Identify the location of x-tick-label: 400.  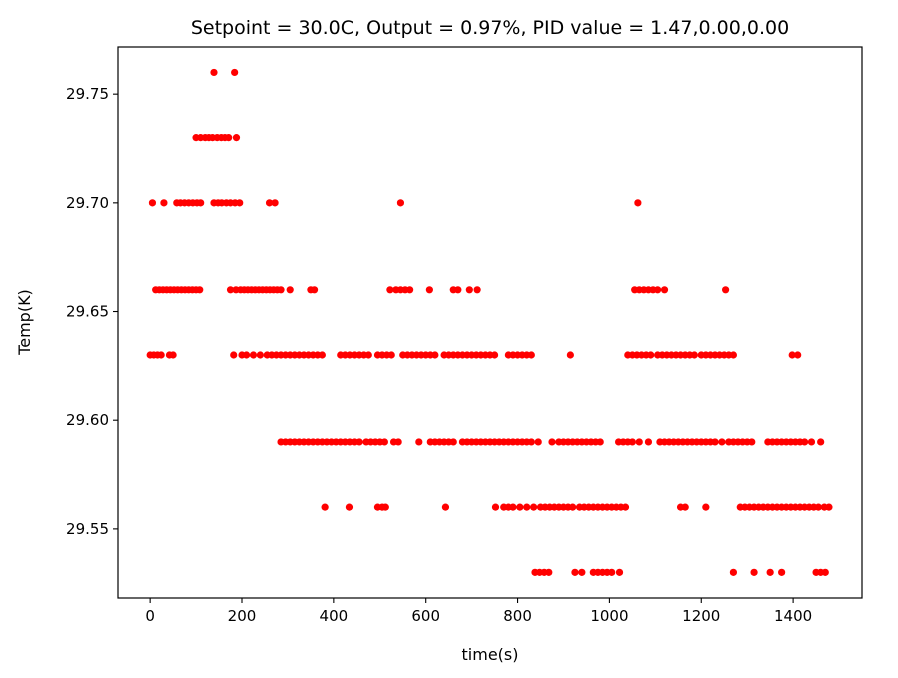
(334, 616).